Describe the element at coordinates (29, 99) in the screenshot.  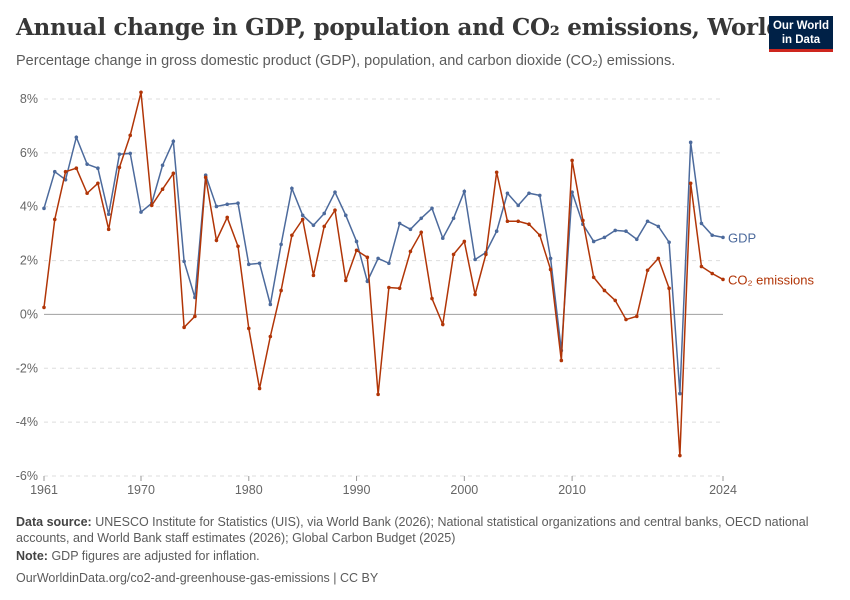
I see `y-tick-label: 8%` at that location.